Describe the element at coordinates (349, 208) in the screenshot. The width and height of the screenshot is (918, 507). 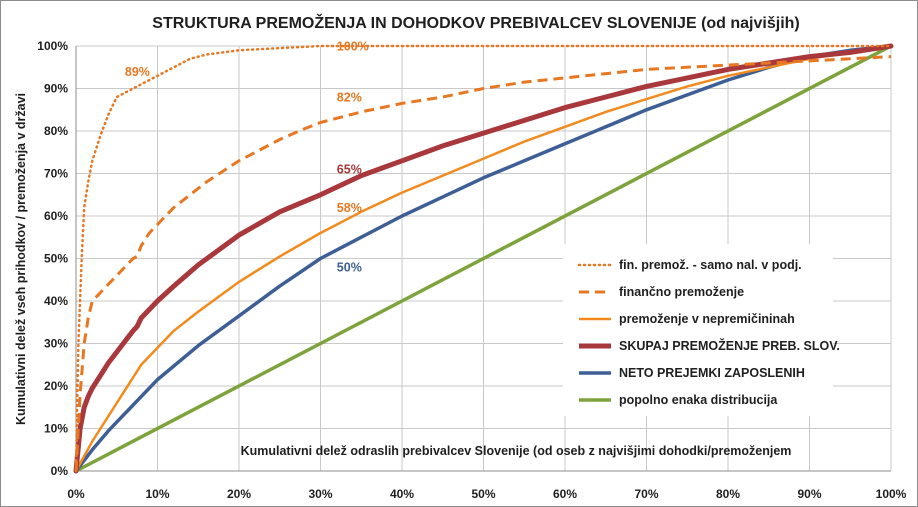
I see `data-label: 58%` at that location.